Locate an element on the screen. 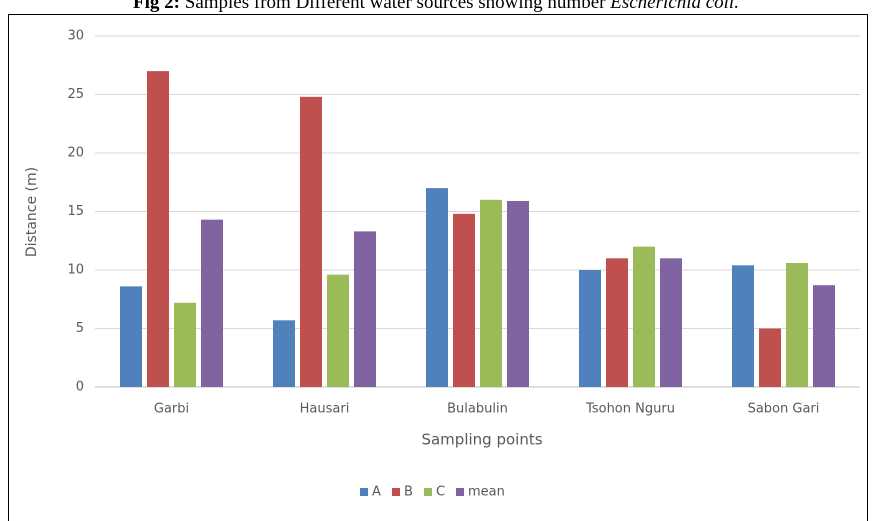 The image size is (872, 521). y-tick-label: 25 is located at coordinates (75, 94).